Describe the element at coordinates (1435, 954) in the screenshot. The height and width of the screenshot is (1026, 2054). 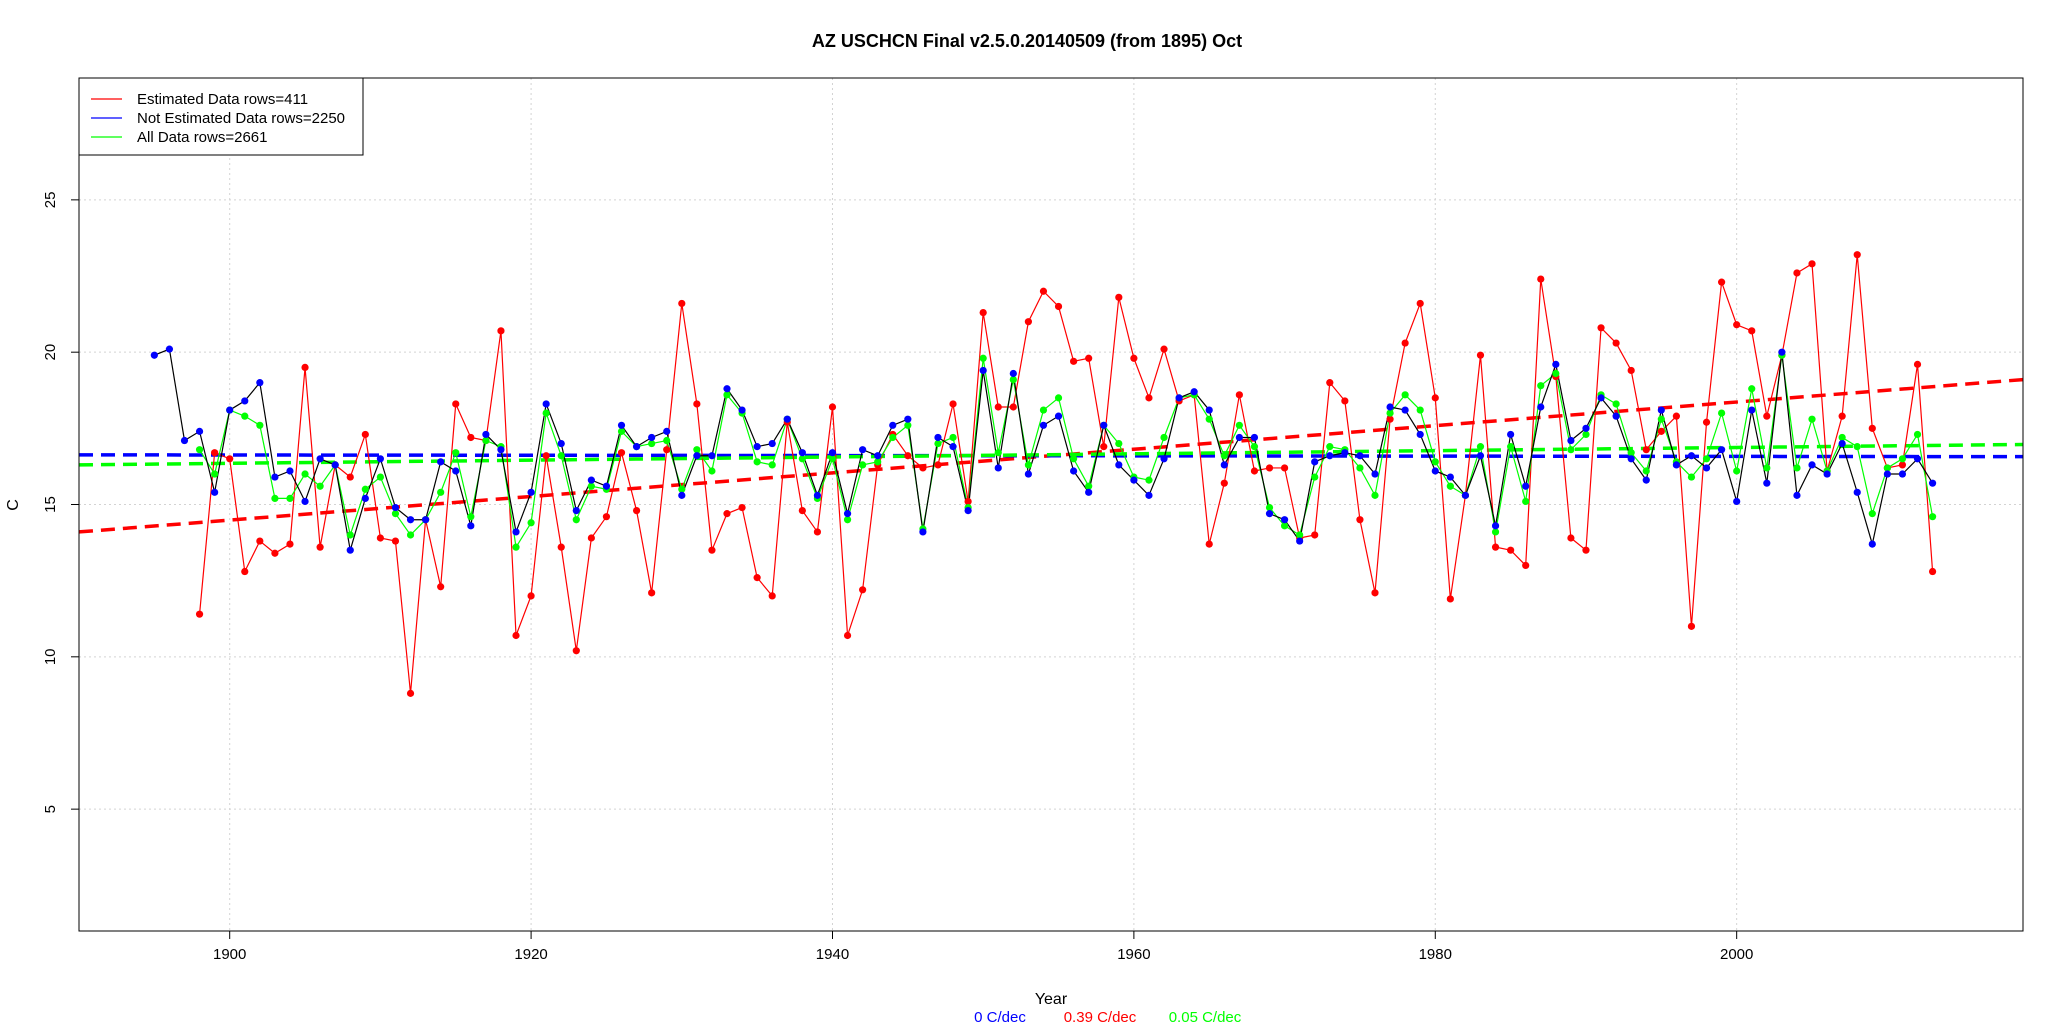
I see `x-tick-label: 1980` at that location.